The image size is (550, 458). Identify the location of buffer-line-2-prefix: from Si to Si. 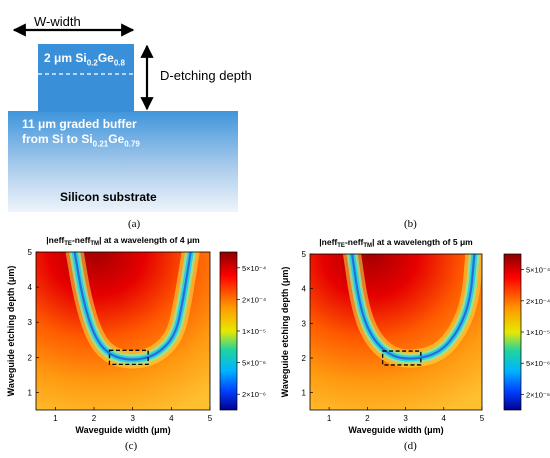
(57, 139).